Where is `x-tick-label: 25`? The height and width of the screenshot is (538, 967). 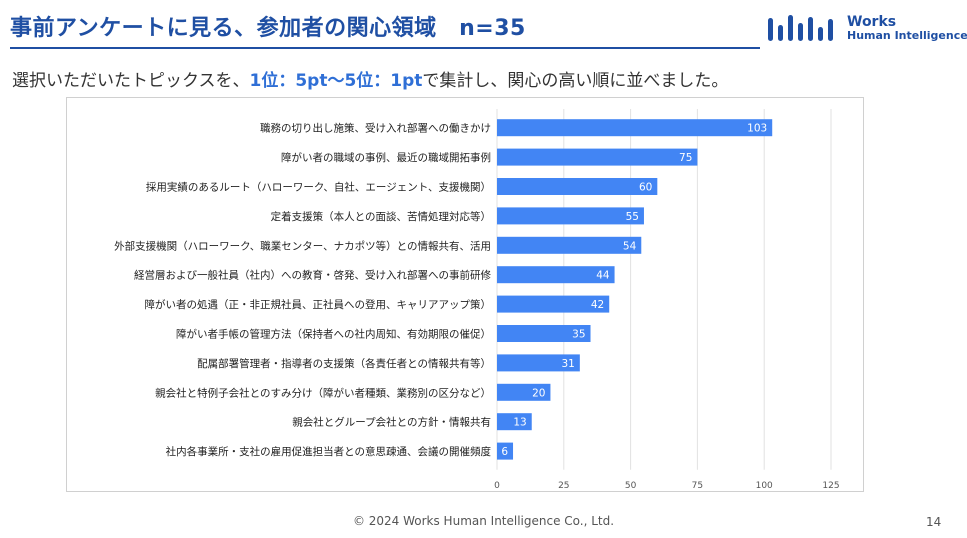
x-tick-label: 25 is located at coordinates (563, 486).